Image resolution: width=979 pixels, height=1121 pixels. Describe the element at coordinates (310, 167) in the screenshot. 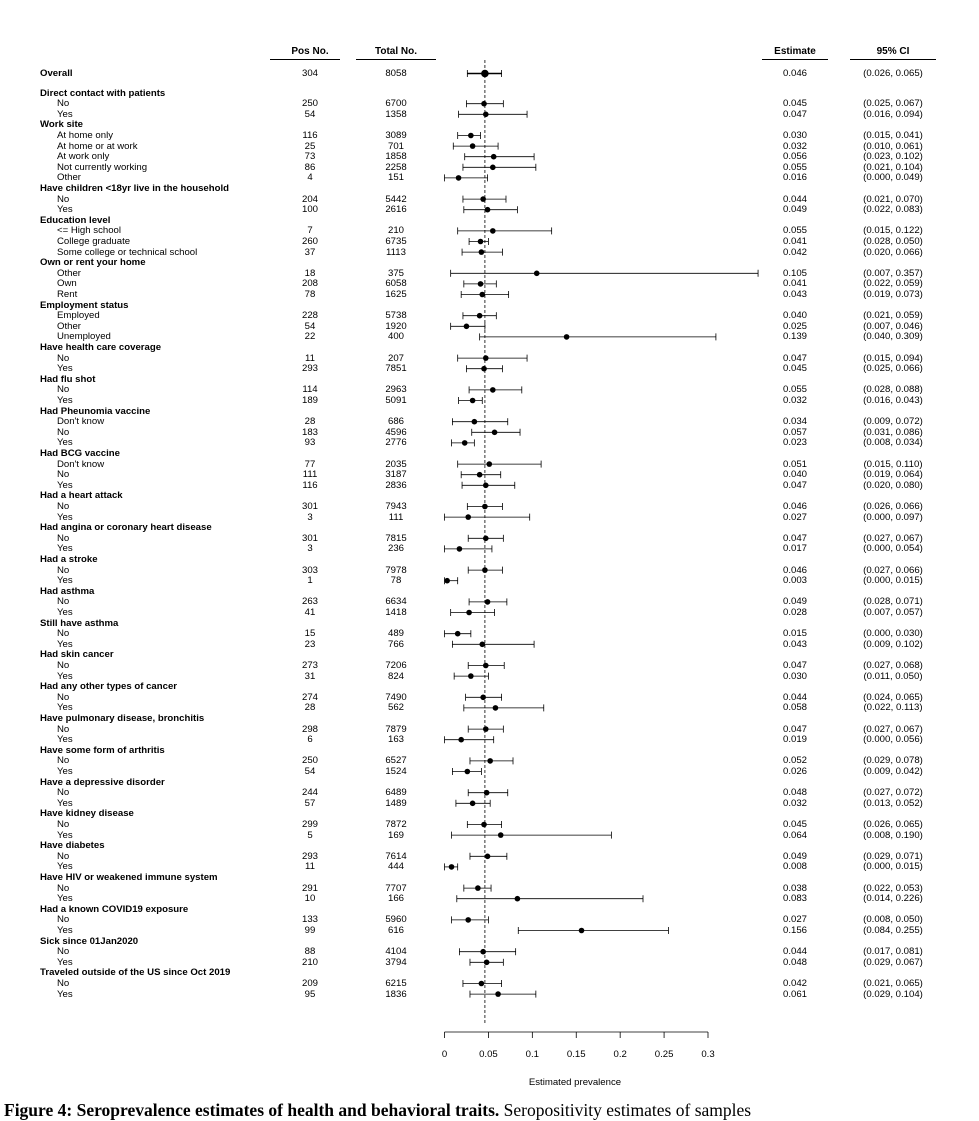

I see `pos-count: 86` at that location.